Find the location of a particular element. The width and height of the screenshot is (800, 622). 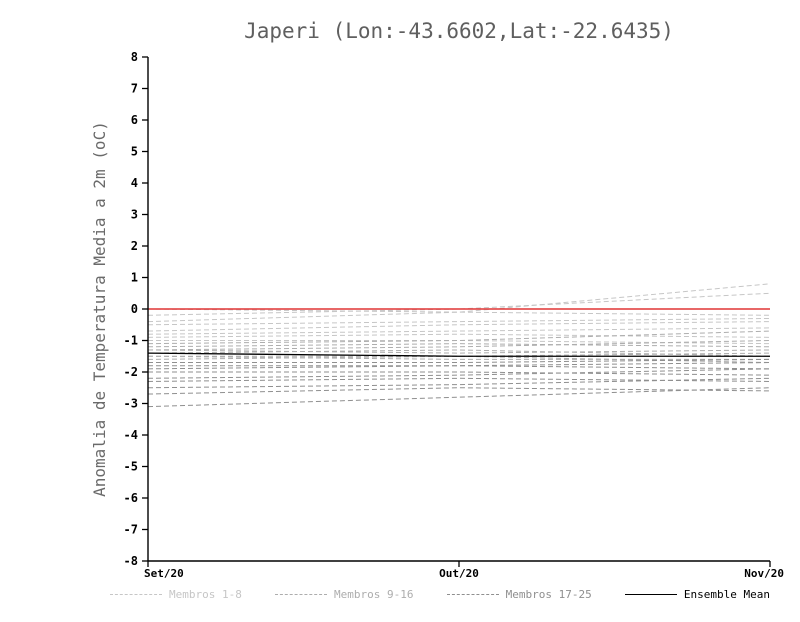

legend-item-membros-17-25: Membros 17-25 is located at coordinates (519, 594).